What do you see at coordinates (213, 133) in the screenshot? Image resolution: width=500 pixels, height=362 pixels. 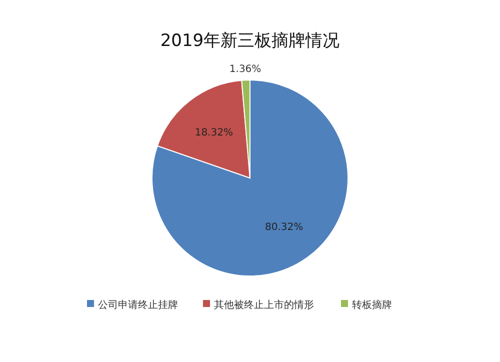 I see `data-label: 18.32%` at bounding box center [213, 133].